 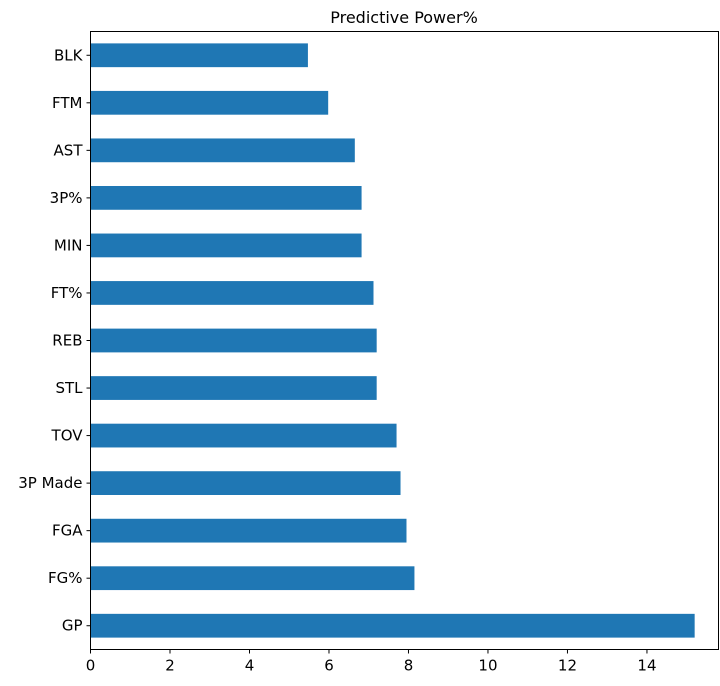 I want to click on bar-min, so click(x=226, y=245).